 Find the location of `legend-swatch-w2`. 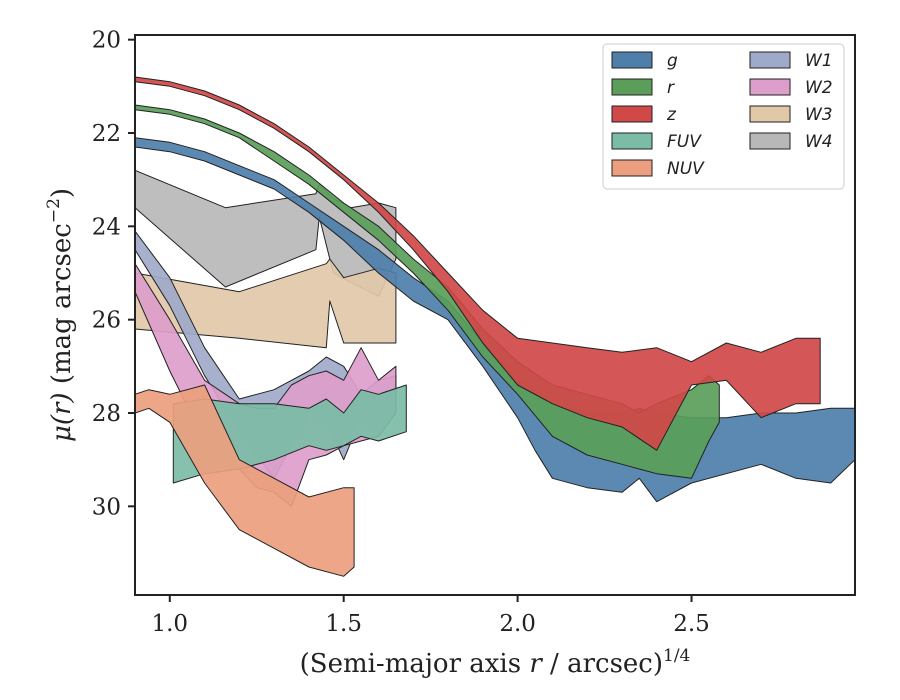

legend-swatch-w2 is located at coordinates (770, 87).